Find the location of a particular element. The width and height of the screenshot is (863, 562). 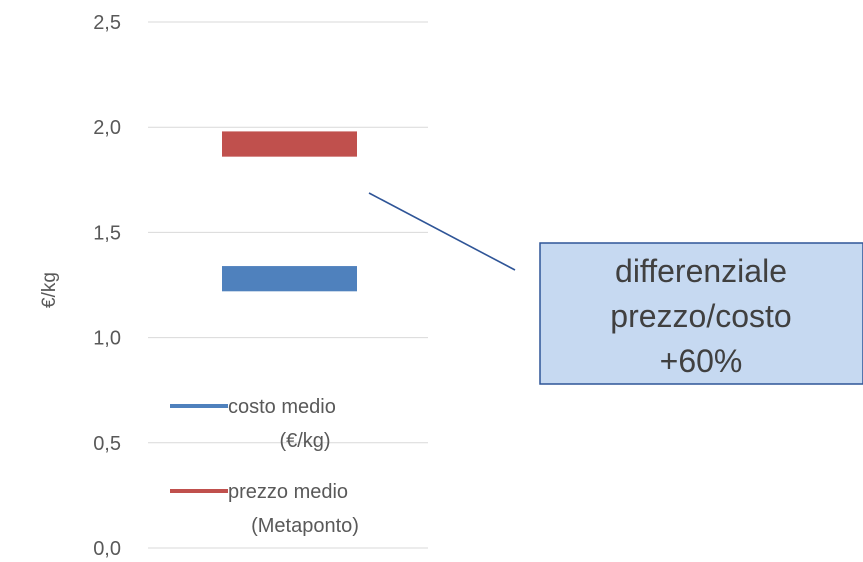

legend-label: (Metaponto) is located at coordinates (305, 526).